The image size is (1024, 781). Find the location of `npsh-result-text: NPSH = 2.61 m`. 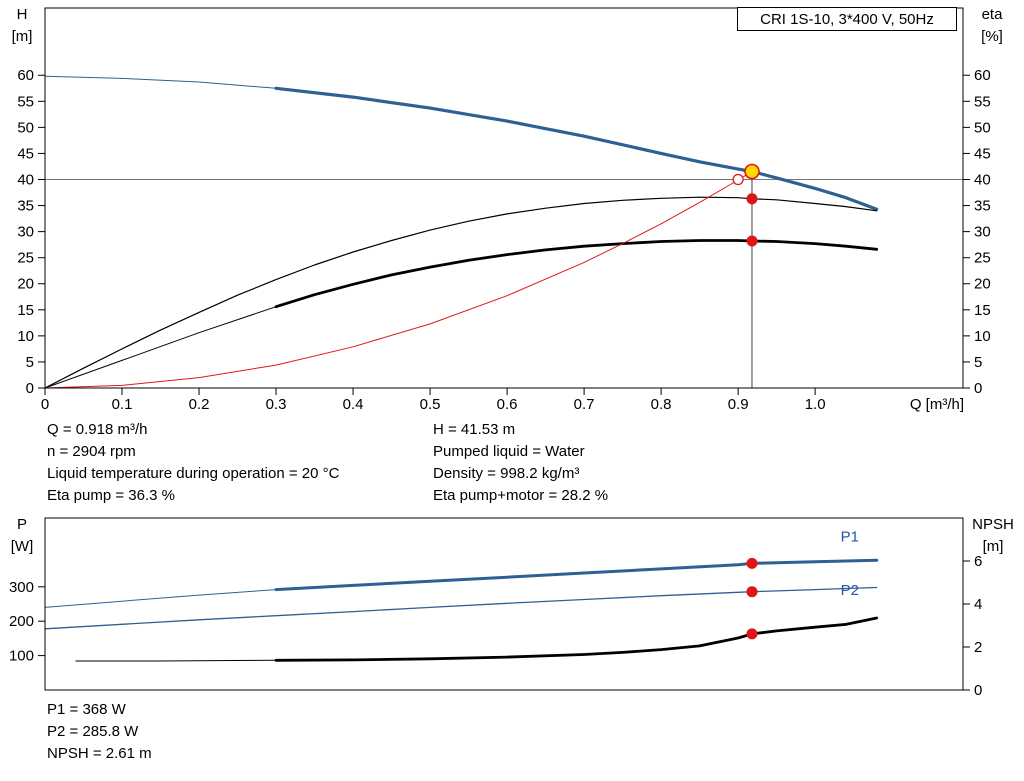

npsh-result-text: NPSH = 2.61 m is located at coordinates (99, 753).